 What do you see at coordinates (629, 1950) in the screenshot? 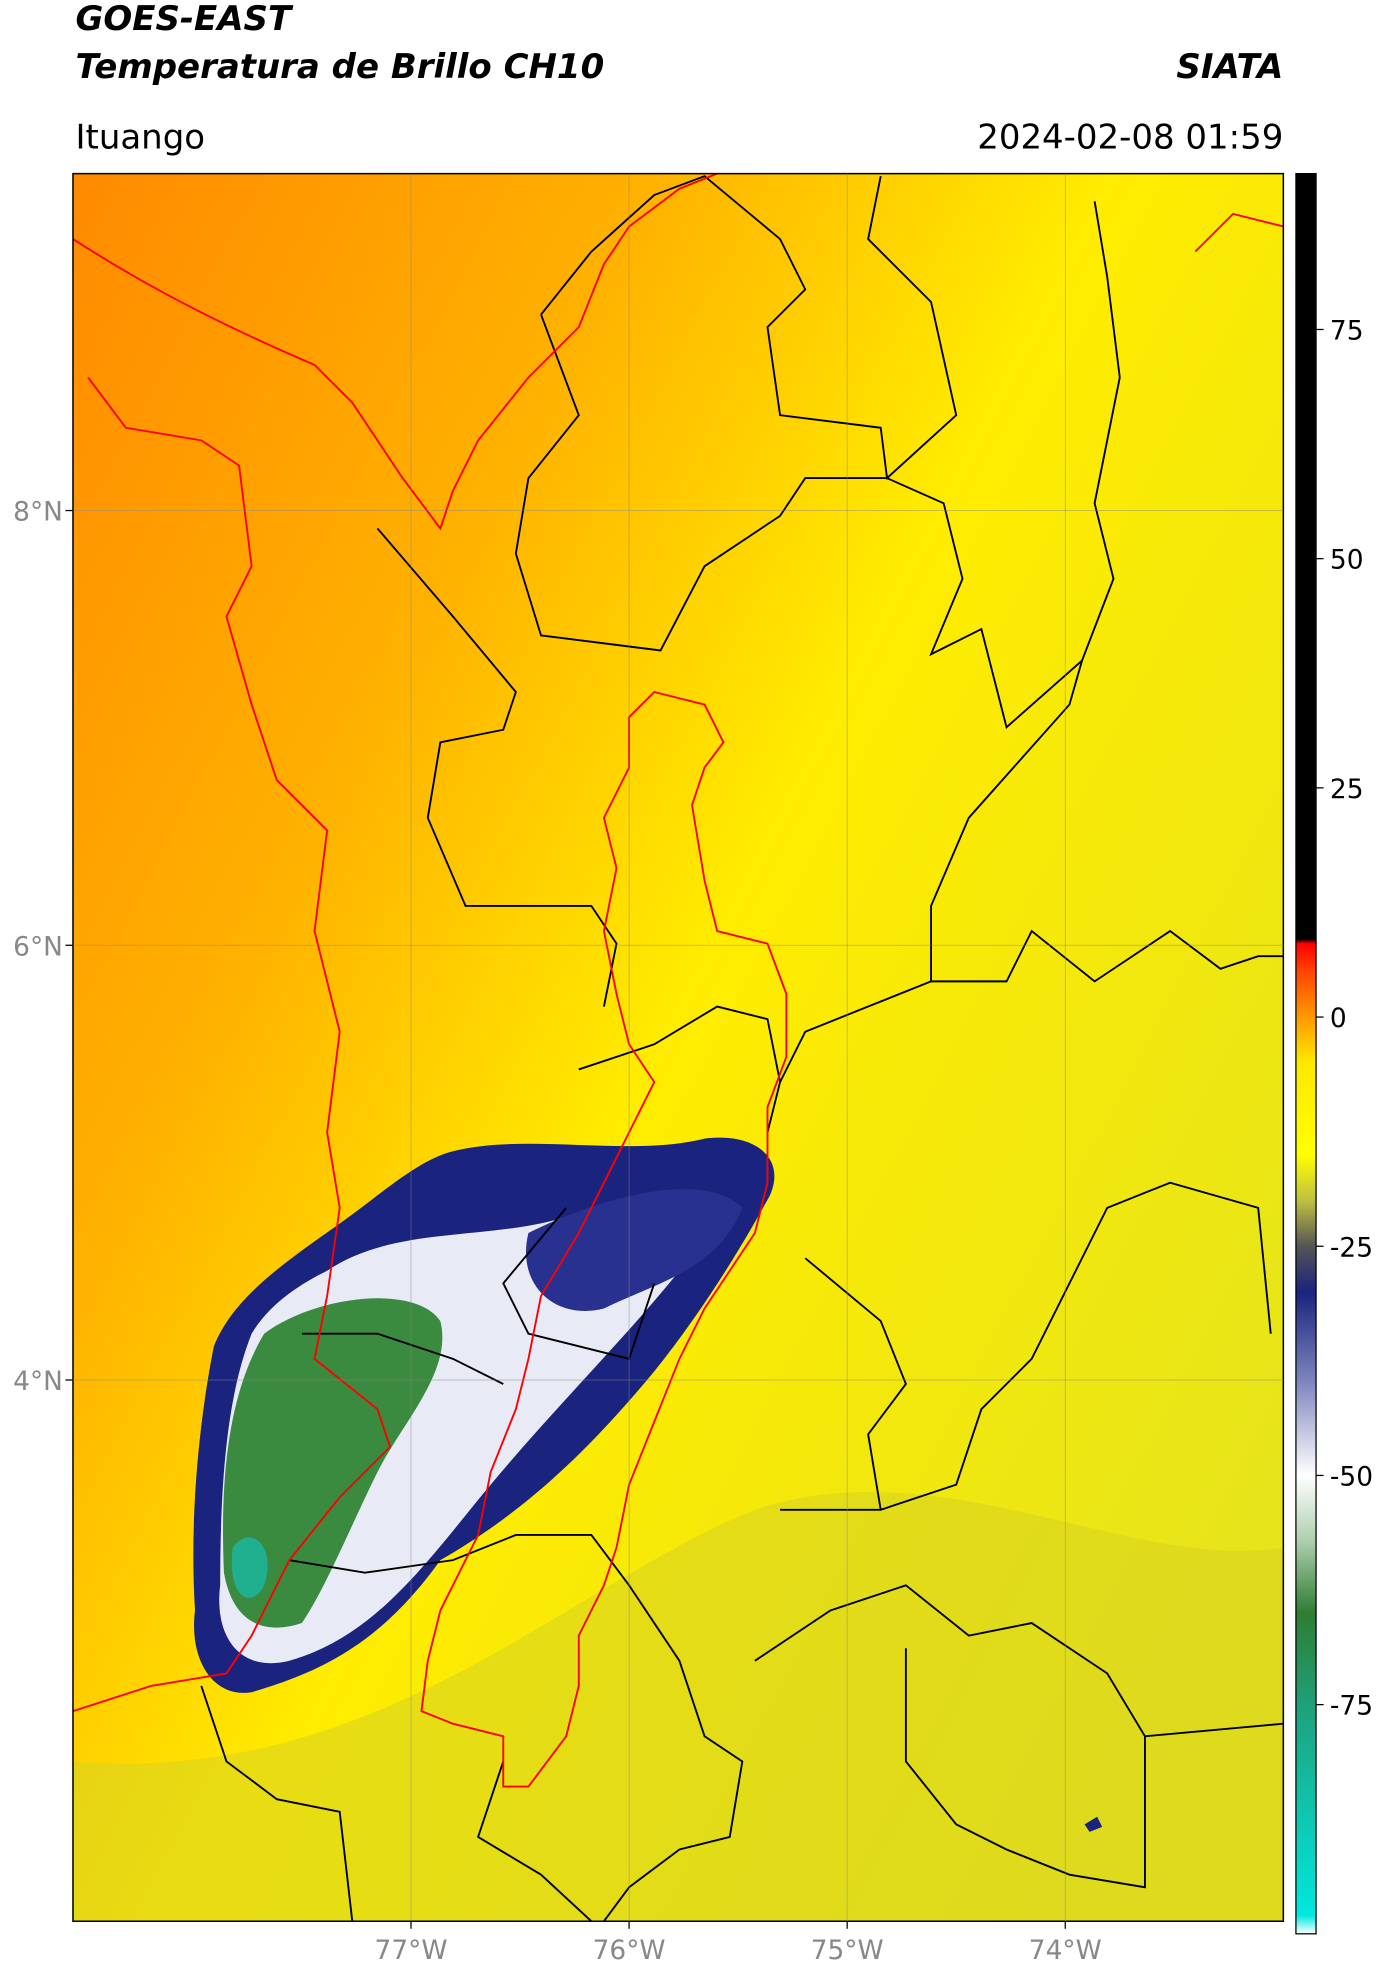
I see `x-tick-label: 76°W` at bounding box center [629, 1950].